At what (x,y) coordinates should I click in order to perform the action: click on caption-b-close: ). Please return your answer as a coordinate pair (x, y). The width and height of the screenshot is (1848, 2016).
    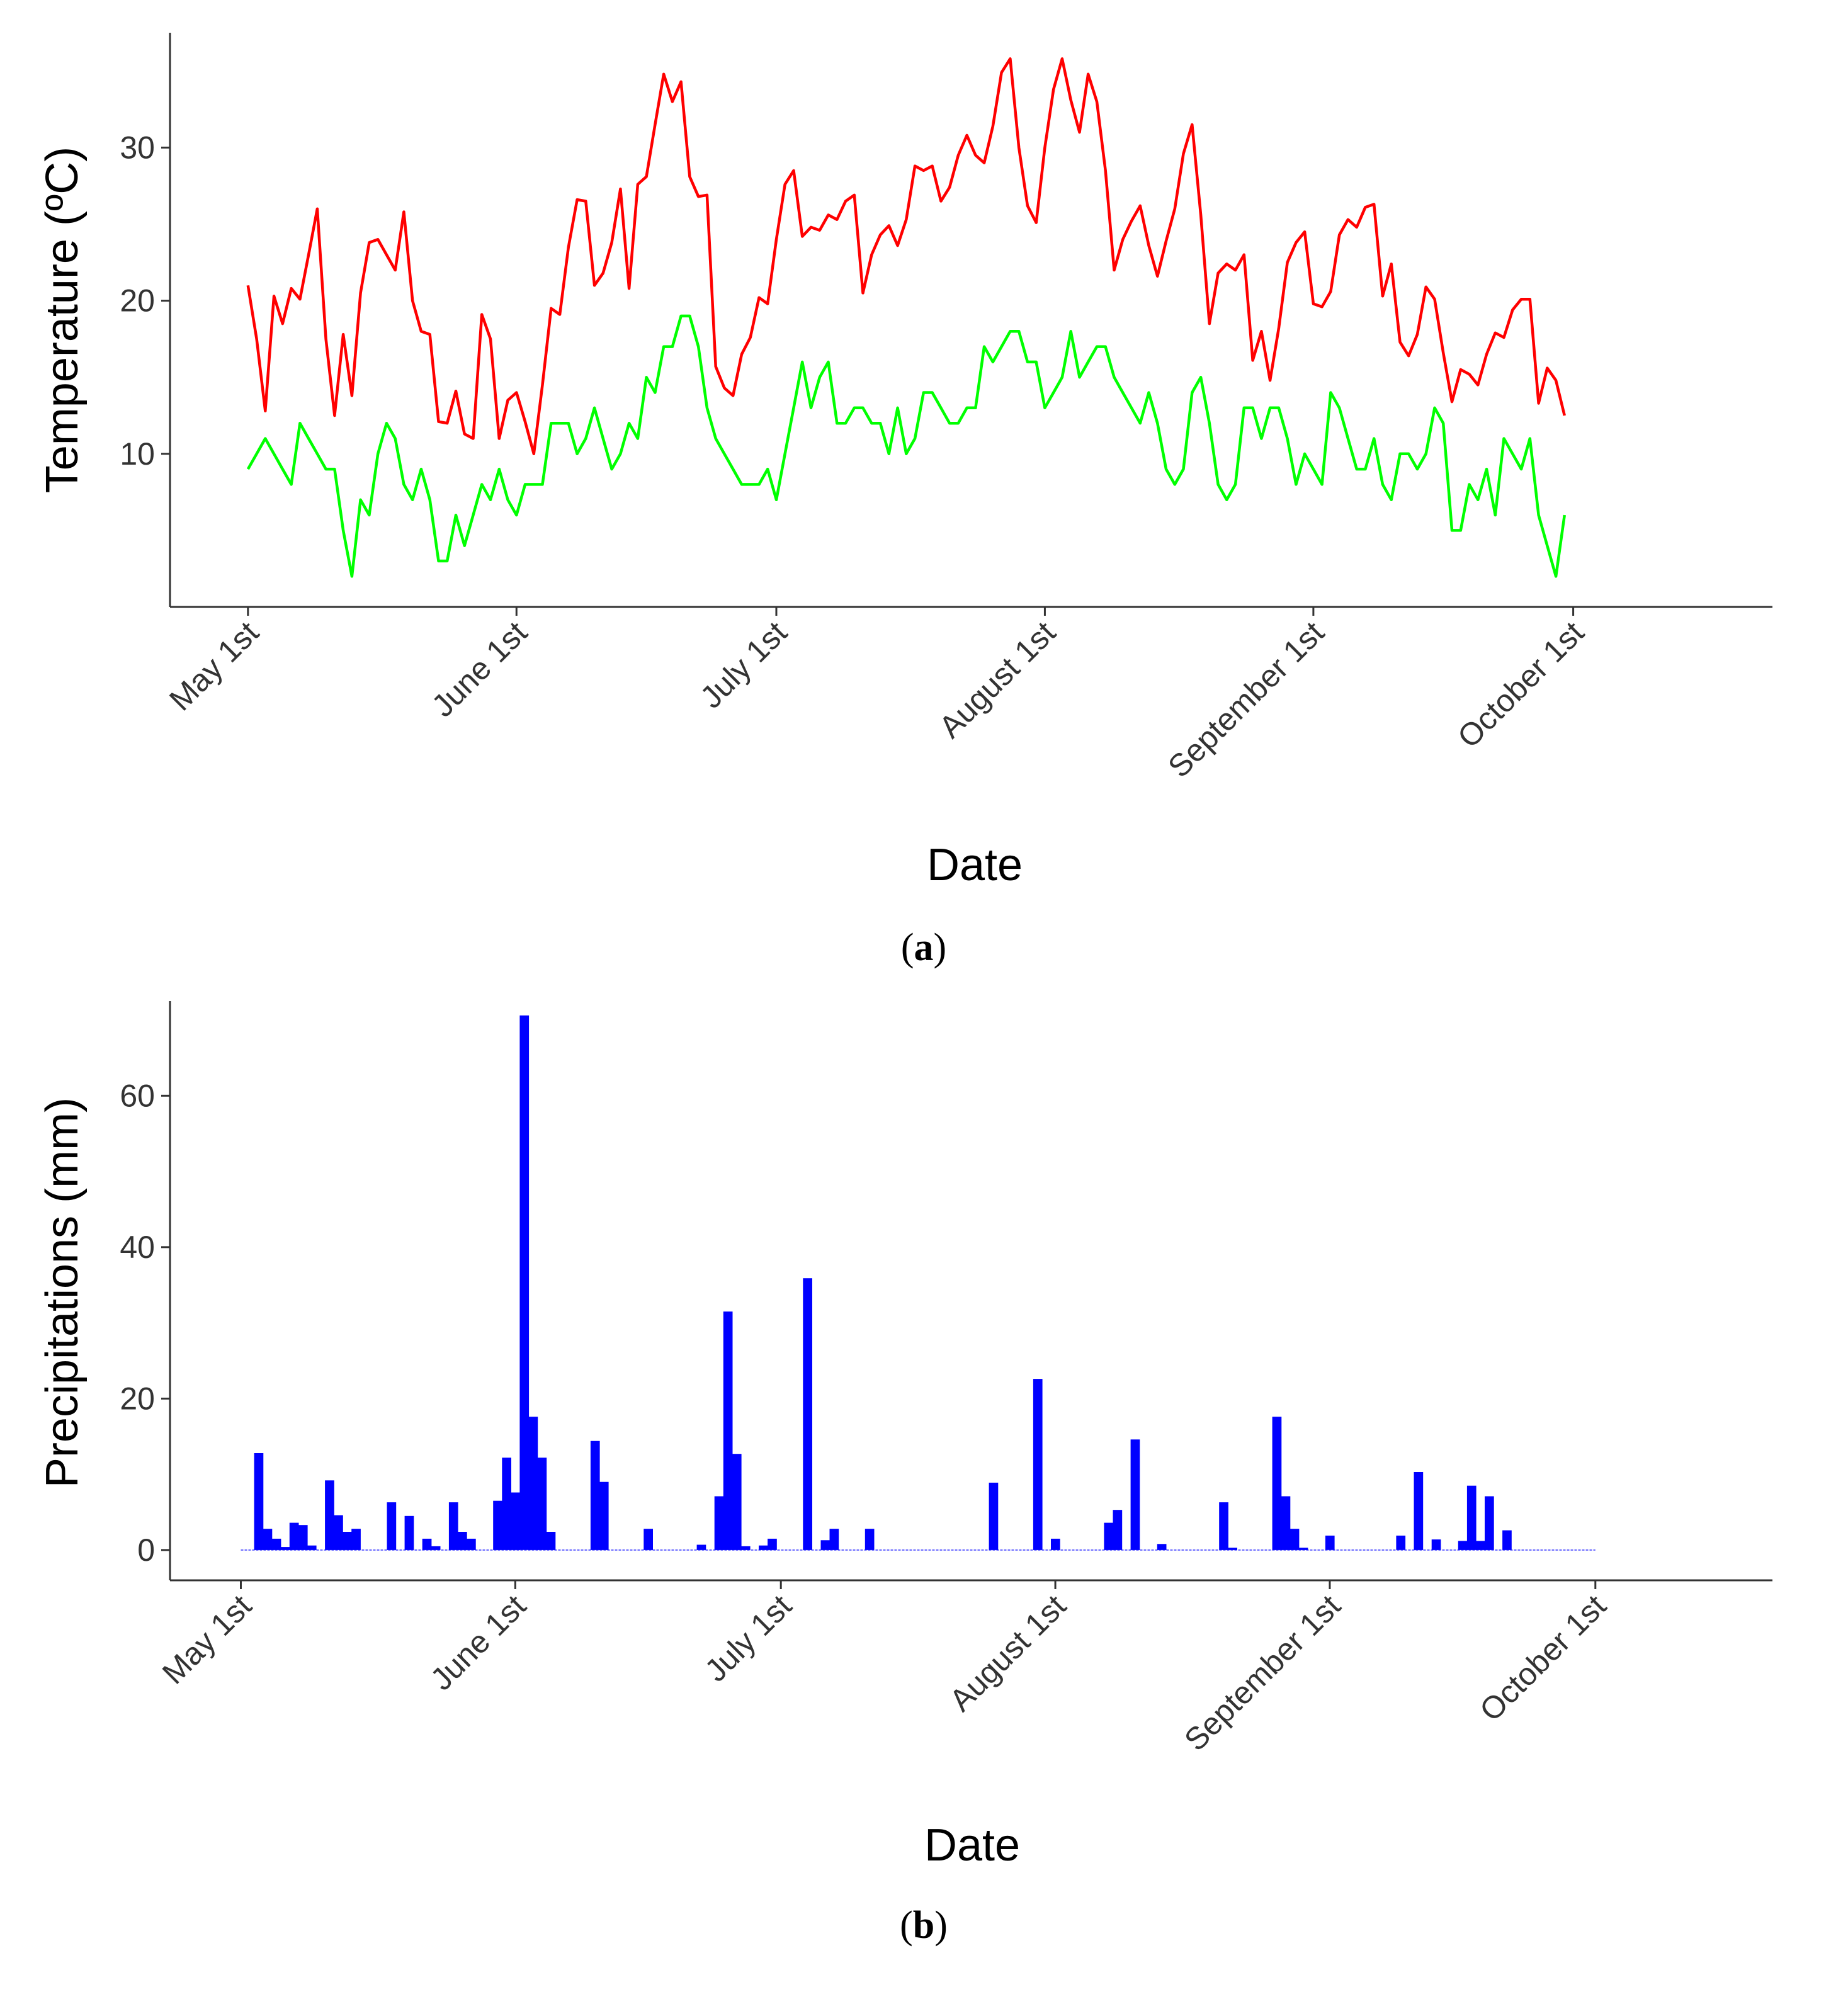
    Looking at the image, I should click on (941, 1925).